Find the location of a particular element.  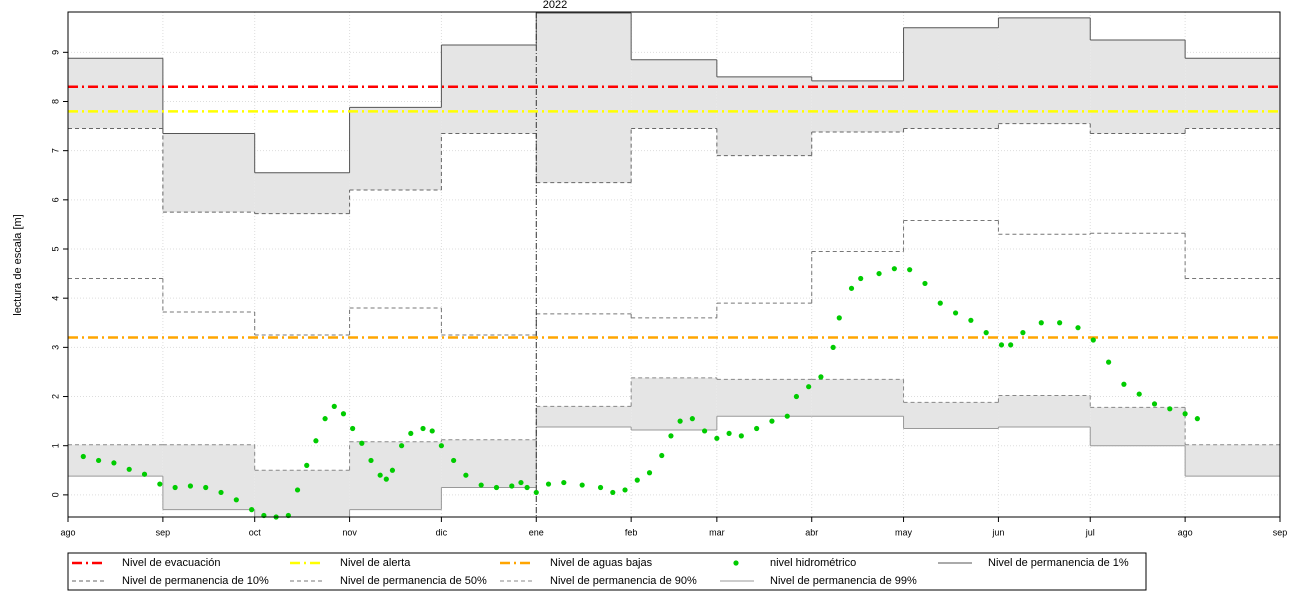

legend-label: Nivel de permanencia de 1% is located at coordinates (1058, 563).